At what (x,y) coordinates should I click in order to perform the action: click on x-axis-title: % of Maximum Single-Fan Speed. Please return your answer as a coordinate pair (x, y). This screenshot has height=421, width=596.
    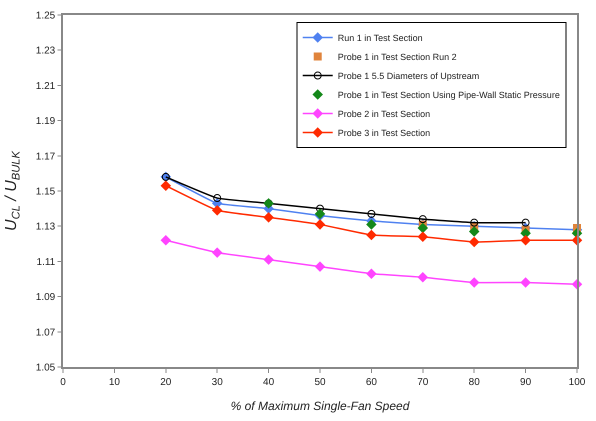
    Looking at the image, I should click on (320, 406).